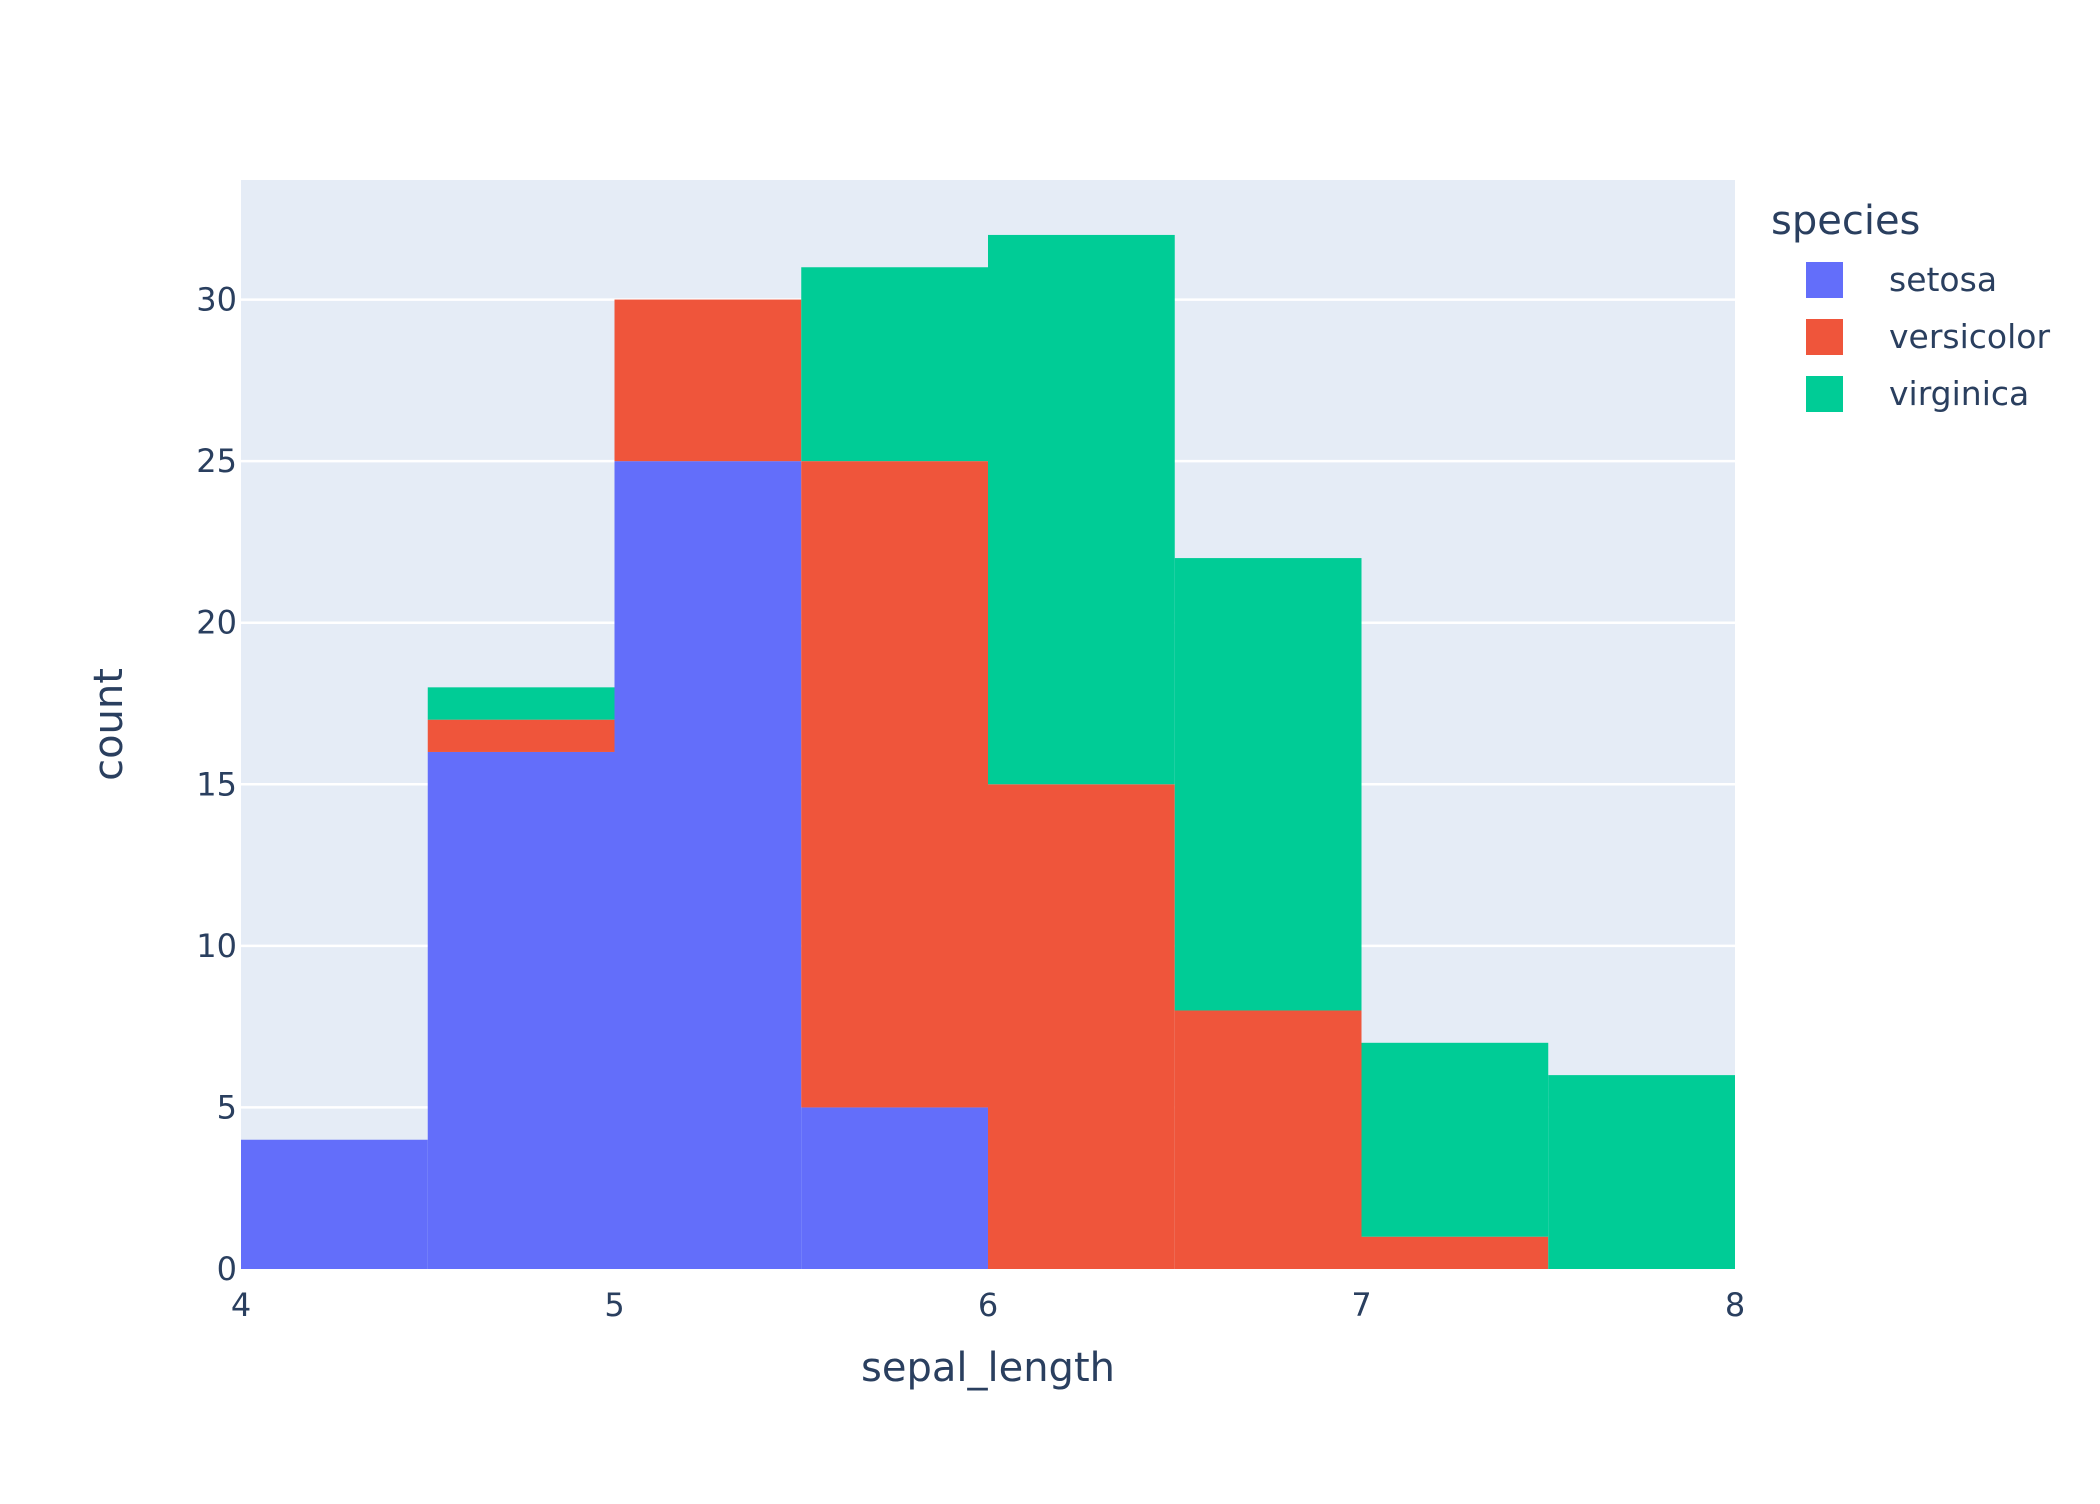 The image size is (2100, 1504). Describe the element at coordinates (216, 623) in the screenshot. I see `y-tick-label: 20` at that location.